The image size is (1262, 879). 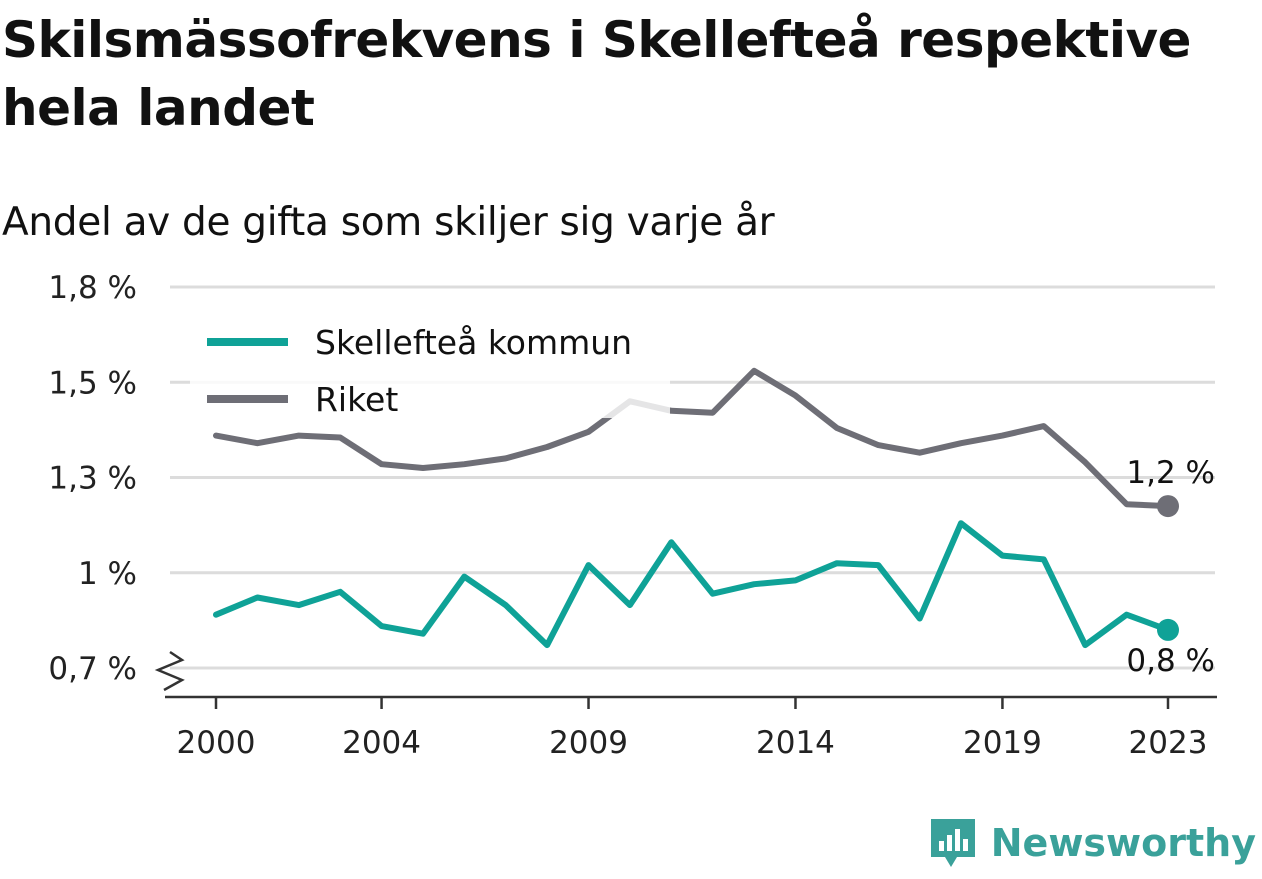 I want to click on newsworthy-icon, so click(x=952, y=843).